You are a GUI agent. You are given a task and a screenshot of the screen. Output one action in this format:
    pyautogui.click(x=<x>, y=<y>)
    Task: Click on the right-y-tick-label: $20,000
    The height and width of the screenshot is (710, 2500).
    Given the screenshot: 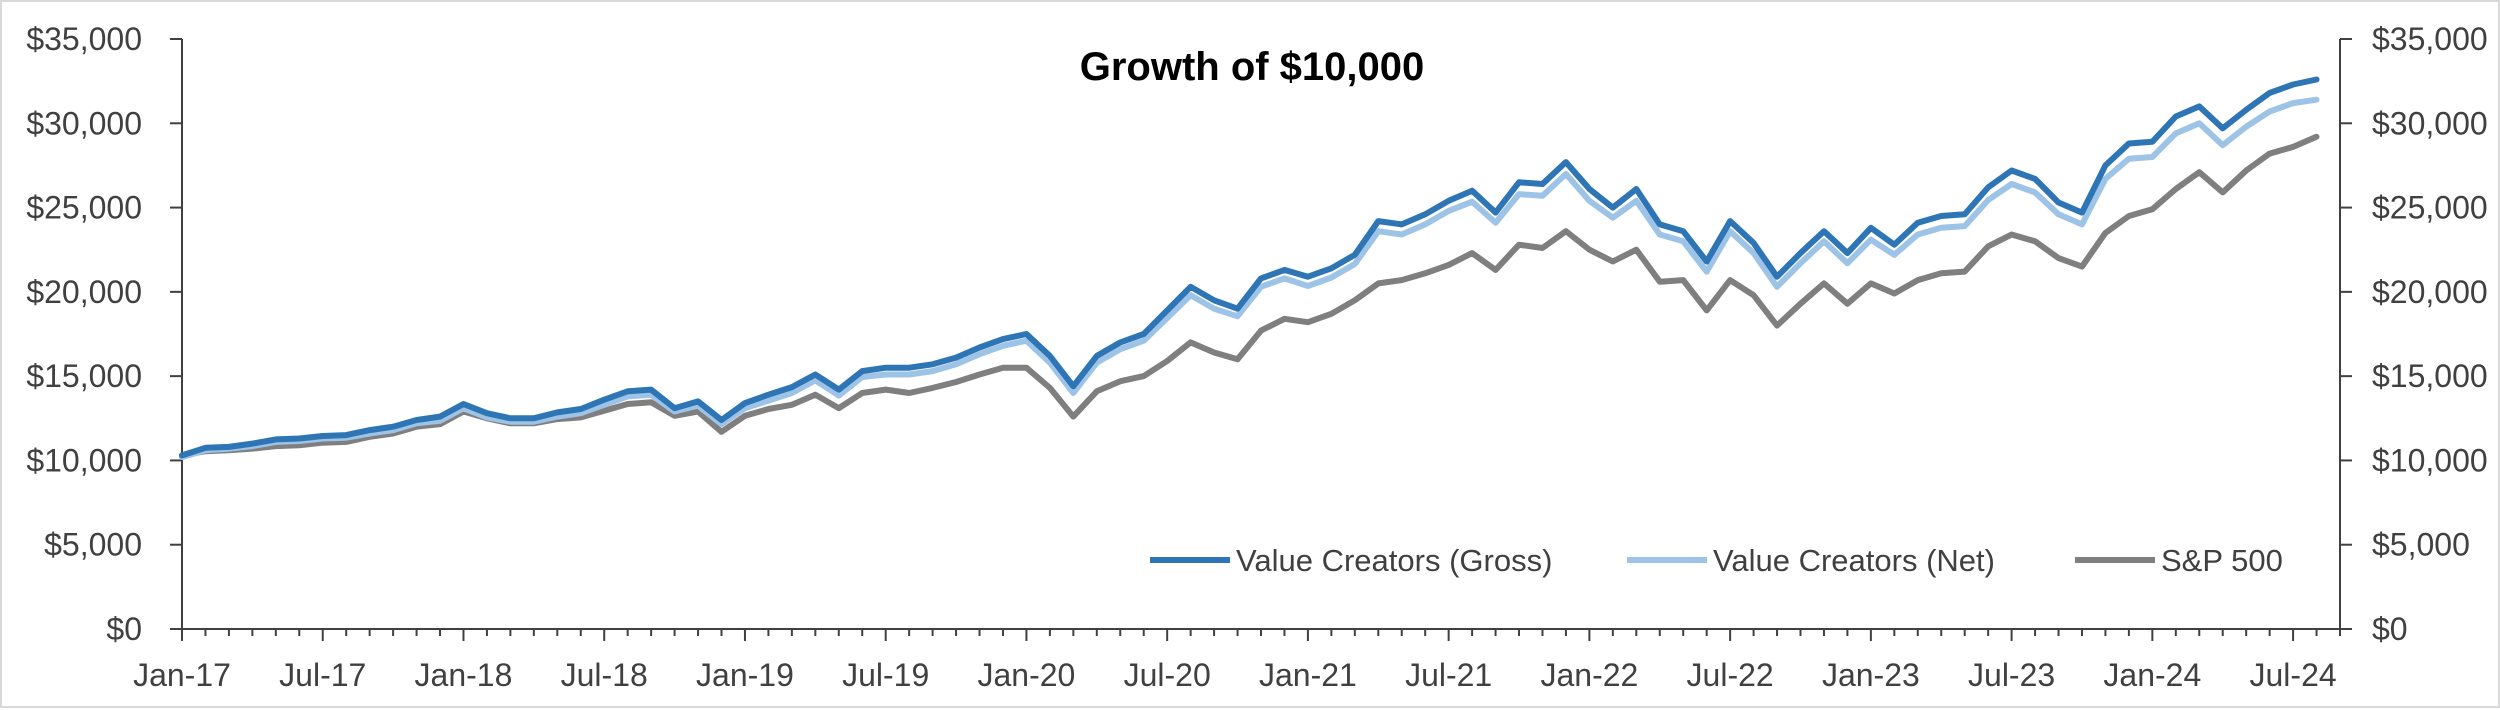 What is the action you would take?
    pyautogui.click(x=2430, y=292)
    